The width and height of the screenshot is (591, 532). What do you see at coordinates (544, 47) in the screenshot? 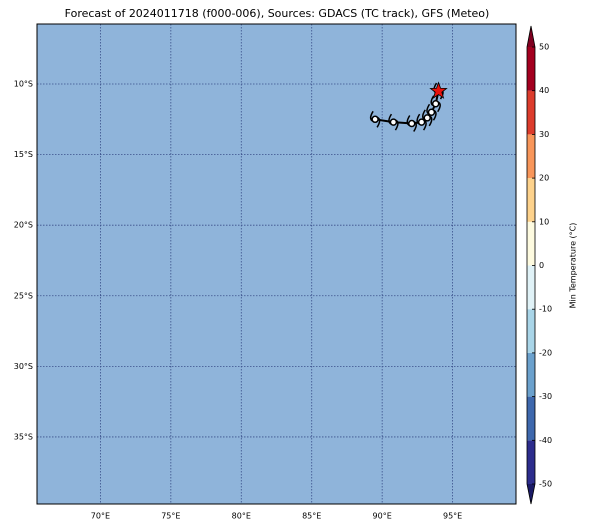
I see `colorbar-tick-label: 50` at bounding box center [544, 47].